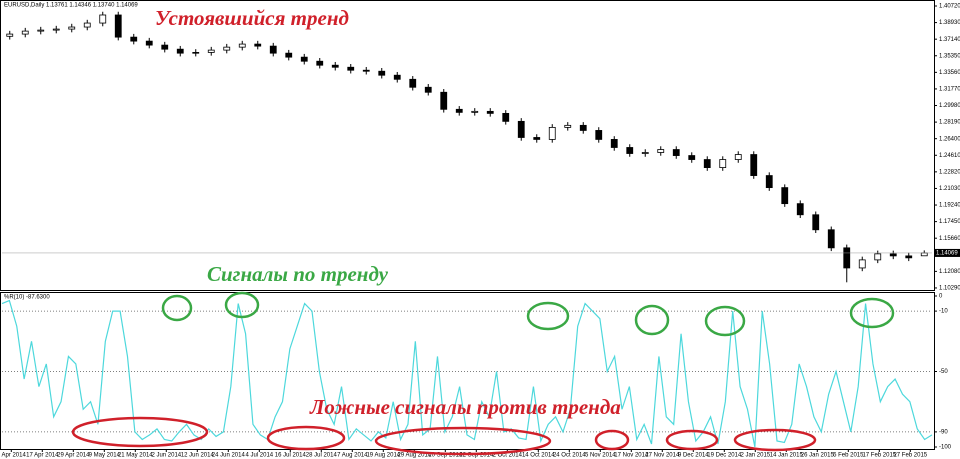 Image resolution: width=960 pixels, height=459 pixels. I want to click on y-tick-label: 0, so click(941, 297).